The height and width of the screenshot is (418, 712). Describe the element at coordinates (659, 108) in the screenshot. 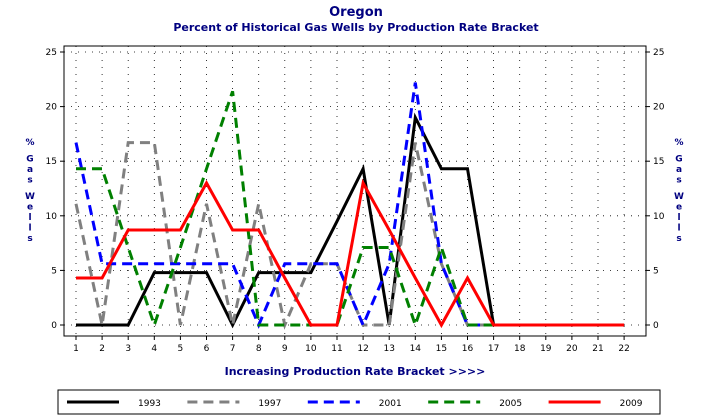

I see `y-tick-label-right: 20` at that location.